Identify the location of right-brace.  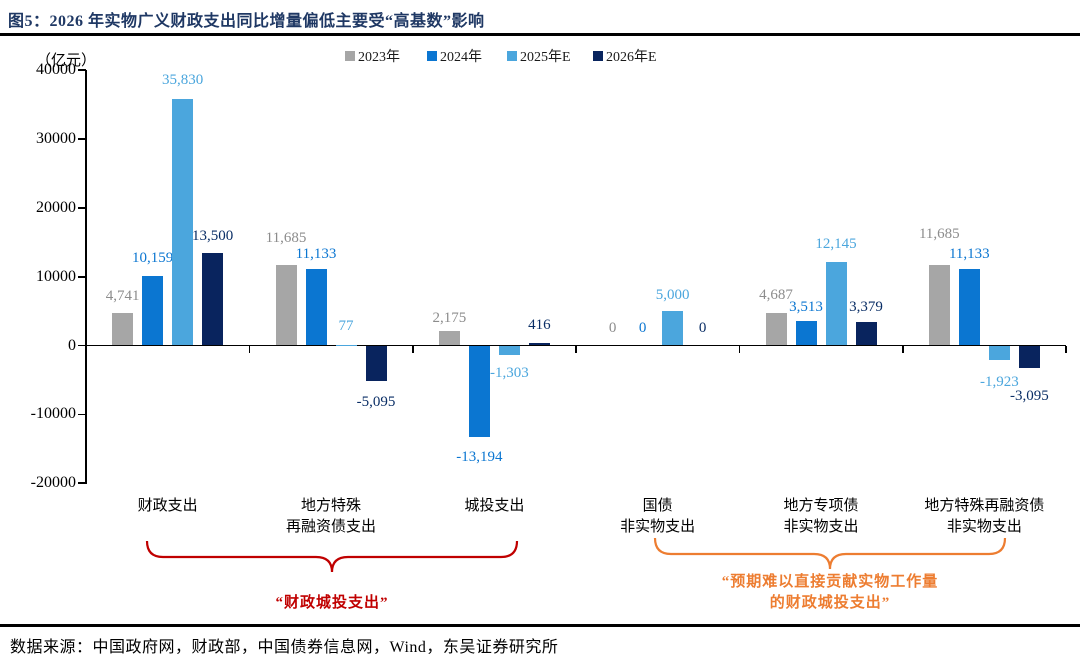
(830, 553).